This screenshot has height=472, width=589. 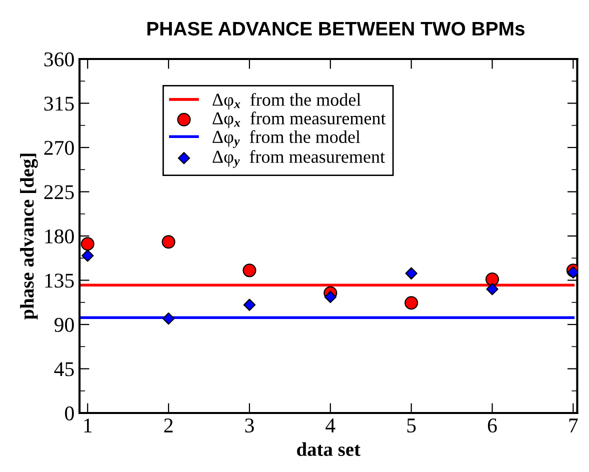 What do you see at coordinates (328, 449) in the screenshot?
I see `x-axis-title: data set` at bounding box center [328, 449].